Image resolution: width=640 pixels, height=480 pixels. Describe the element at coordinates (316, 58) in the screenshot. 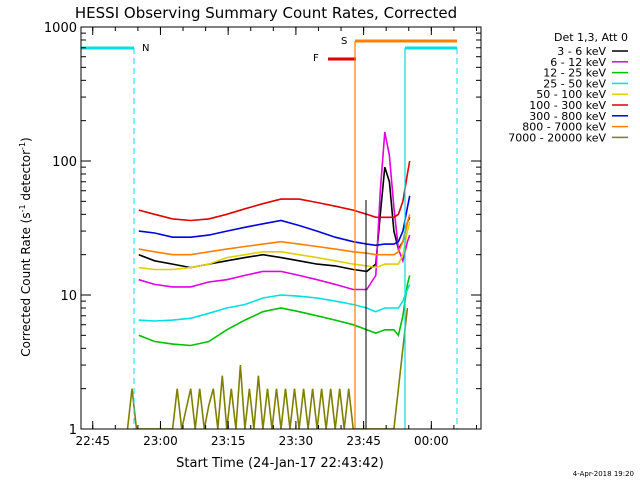

I see `flare-flag-label: F` at that location.